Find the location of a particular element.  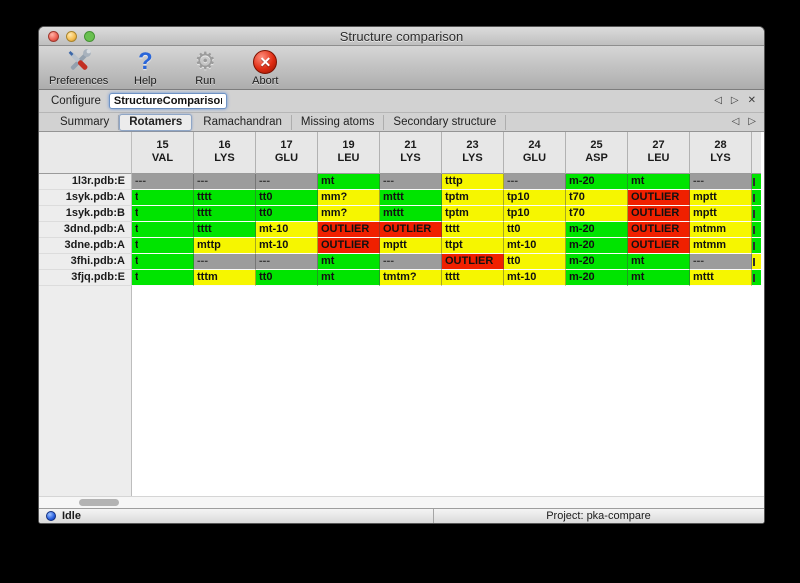

row-label: 1l3r.pdb:E is located at coordinates (85, 182).